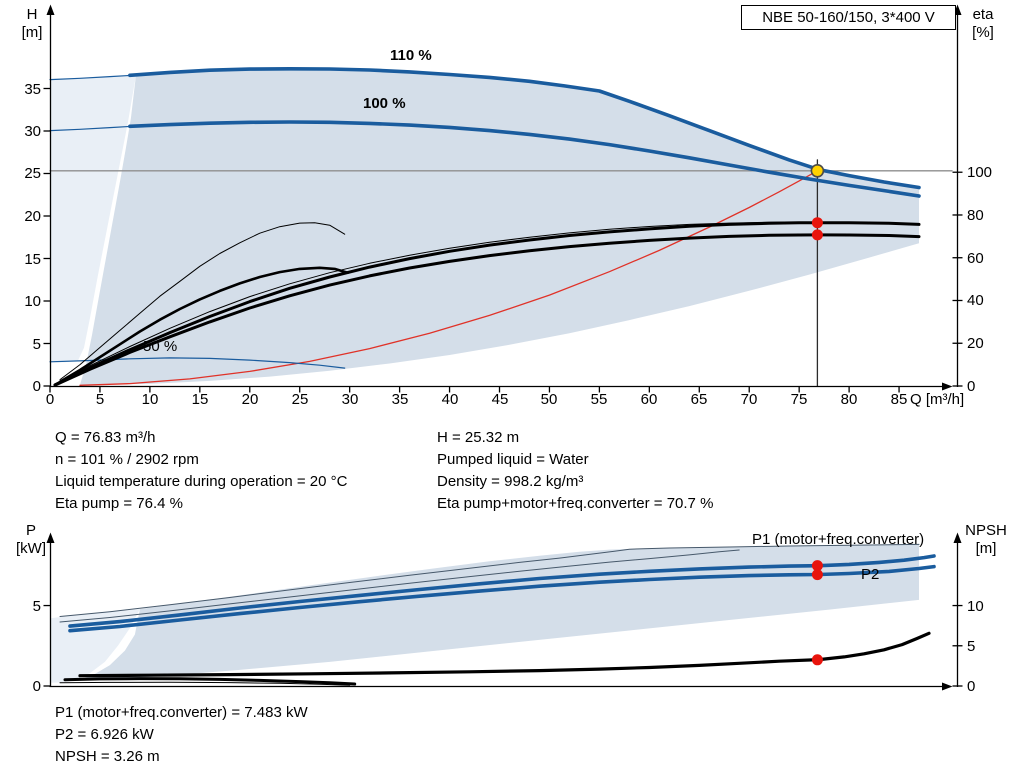  What do you see at coordinates (200, 399) in the screenshot?
I see `x-tick-label: 15` at bounding box center [200, 399].